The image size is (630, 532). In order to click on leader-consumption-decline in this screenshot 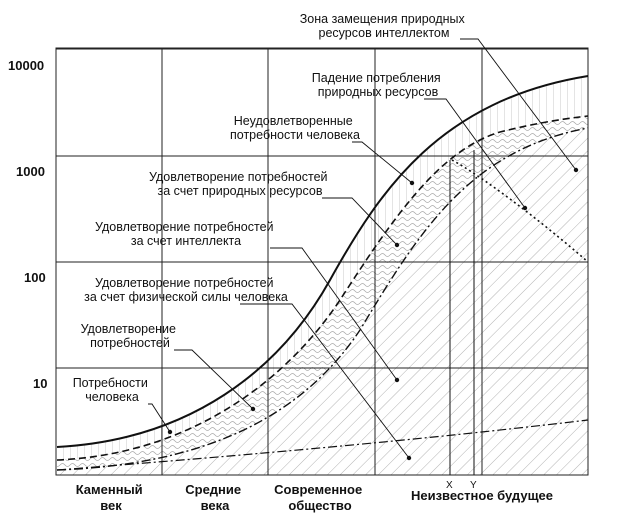, I will do `click(475, 153)`.